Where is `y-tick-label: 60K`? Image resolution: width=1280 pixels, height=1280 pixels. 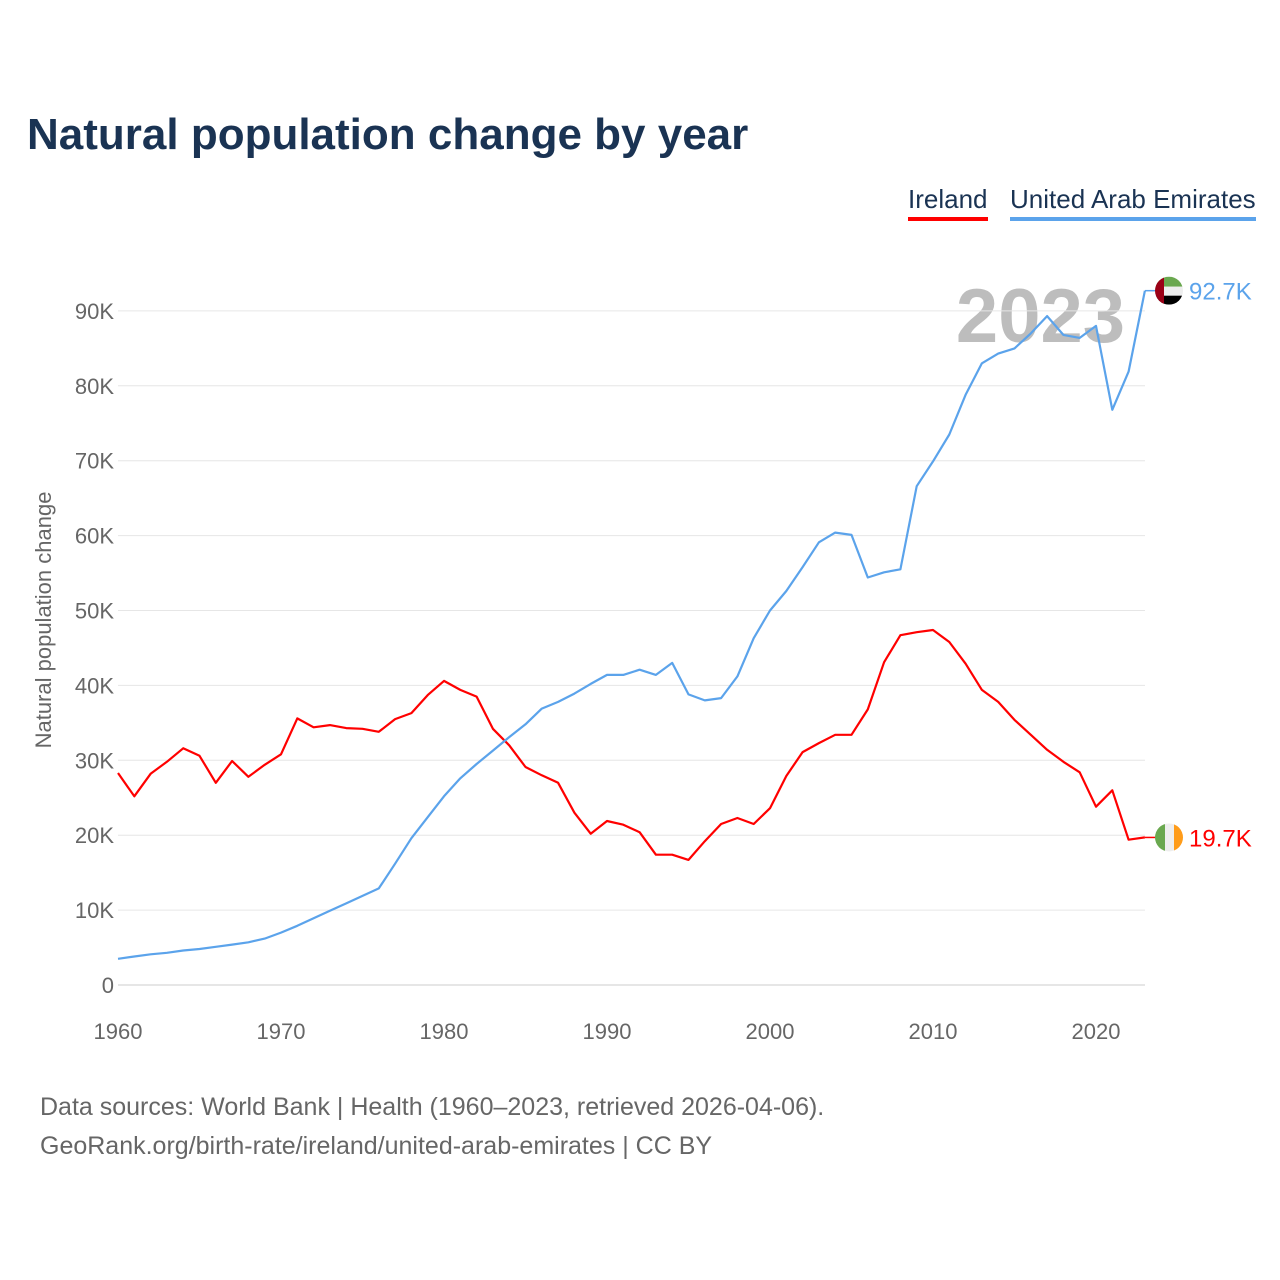
y-tick-label: 60K is located at coordinates (94, 536).